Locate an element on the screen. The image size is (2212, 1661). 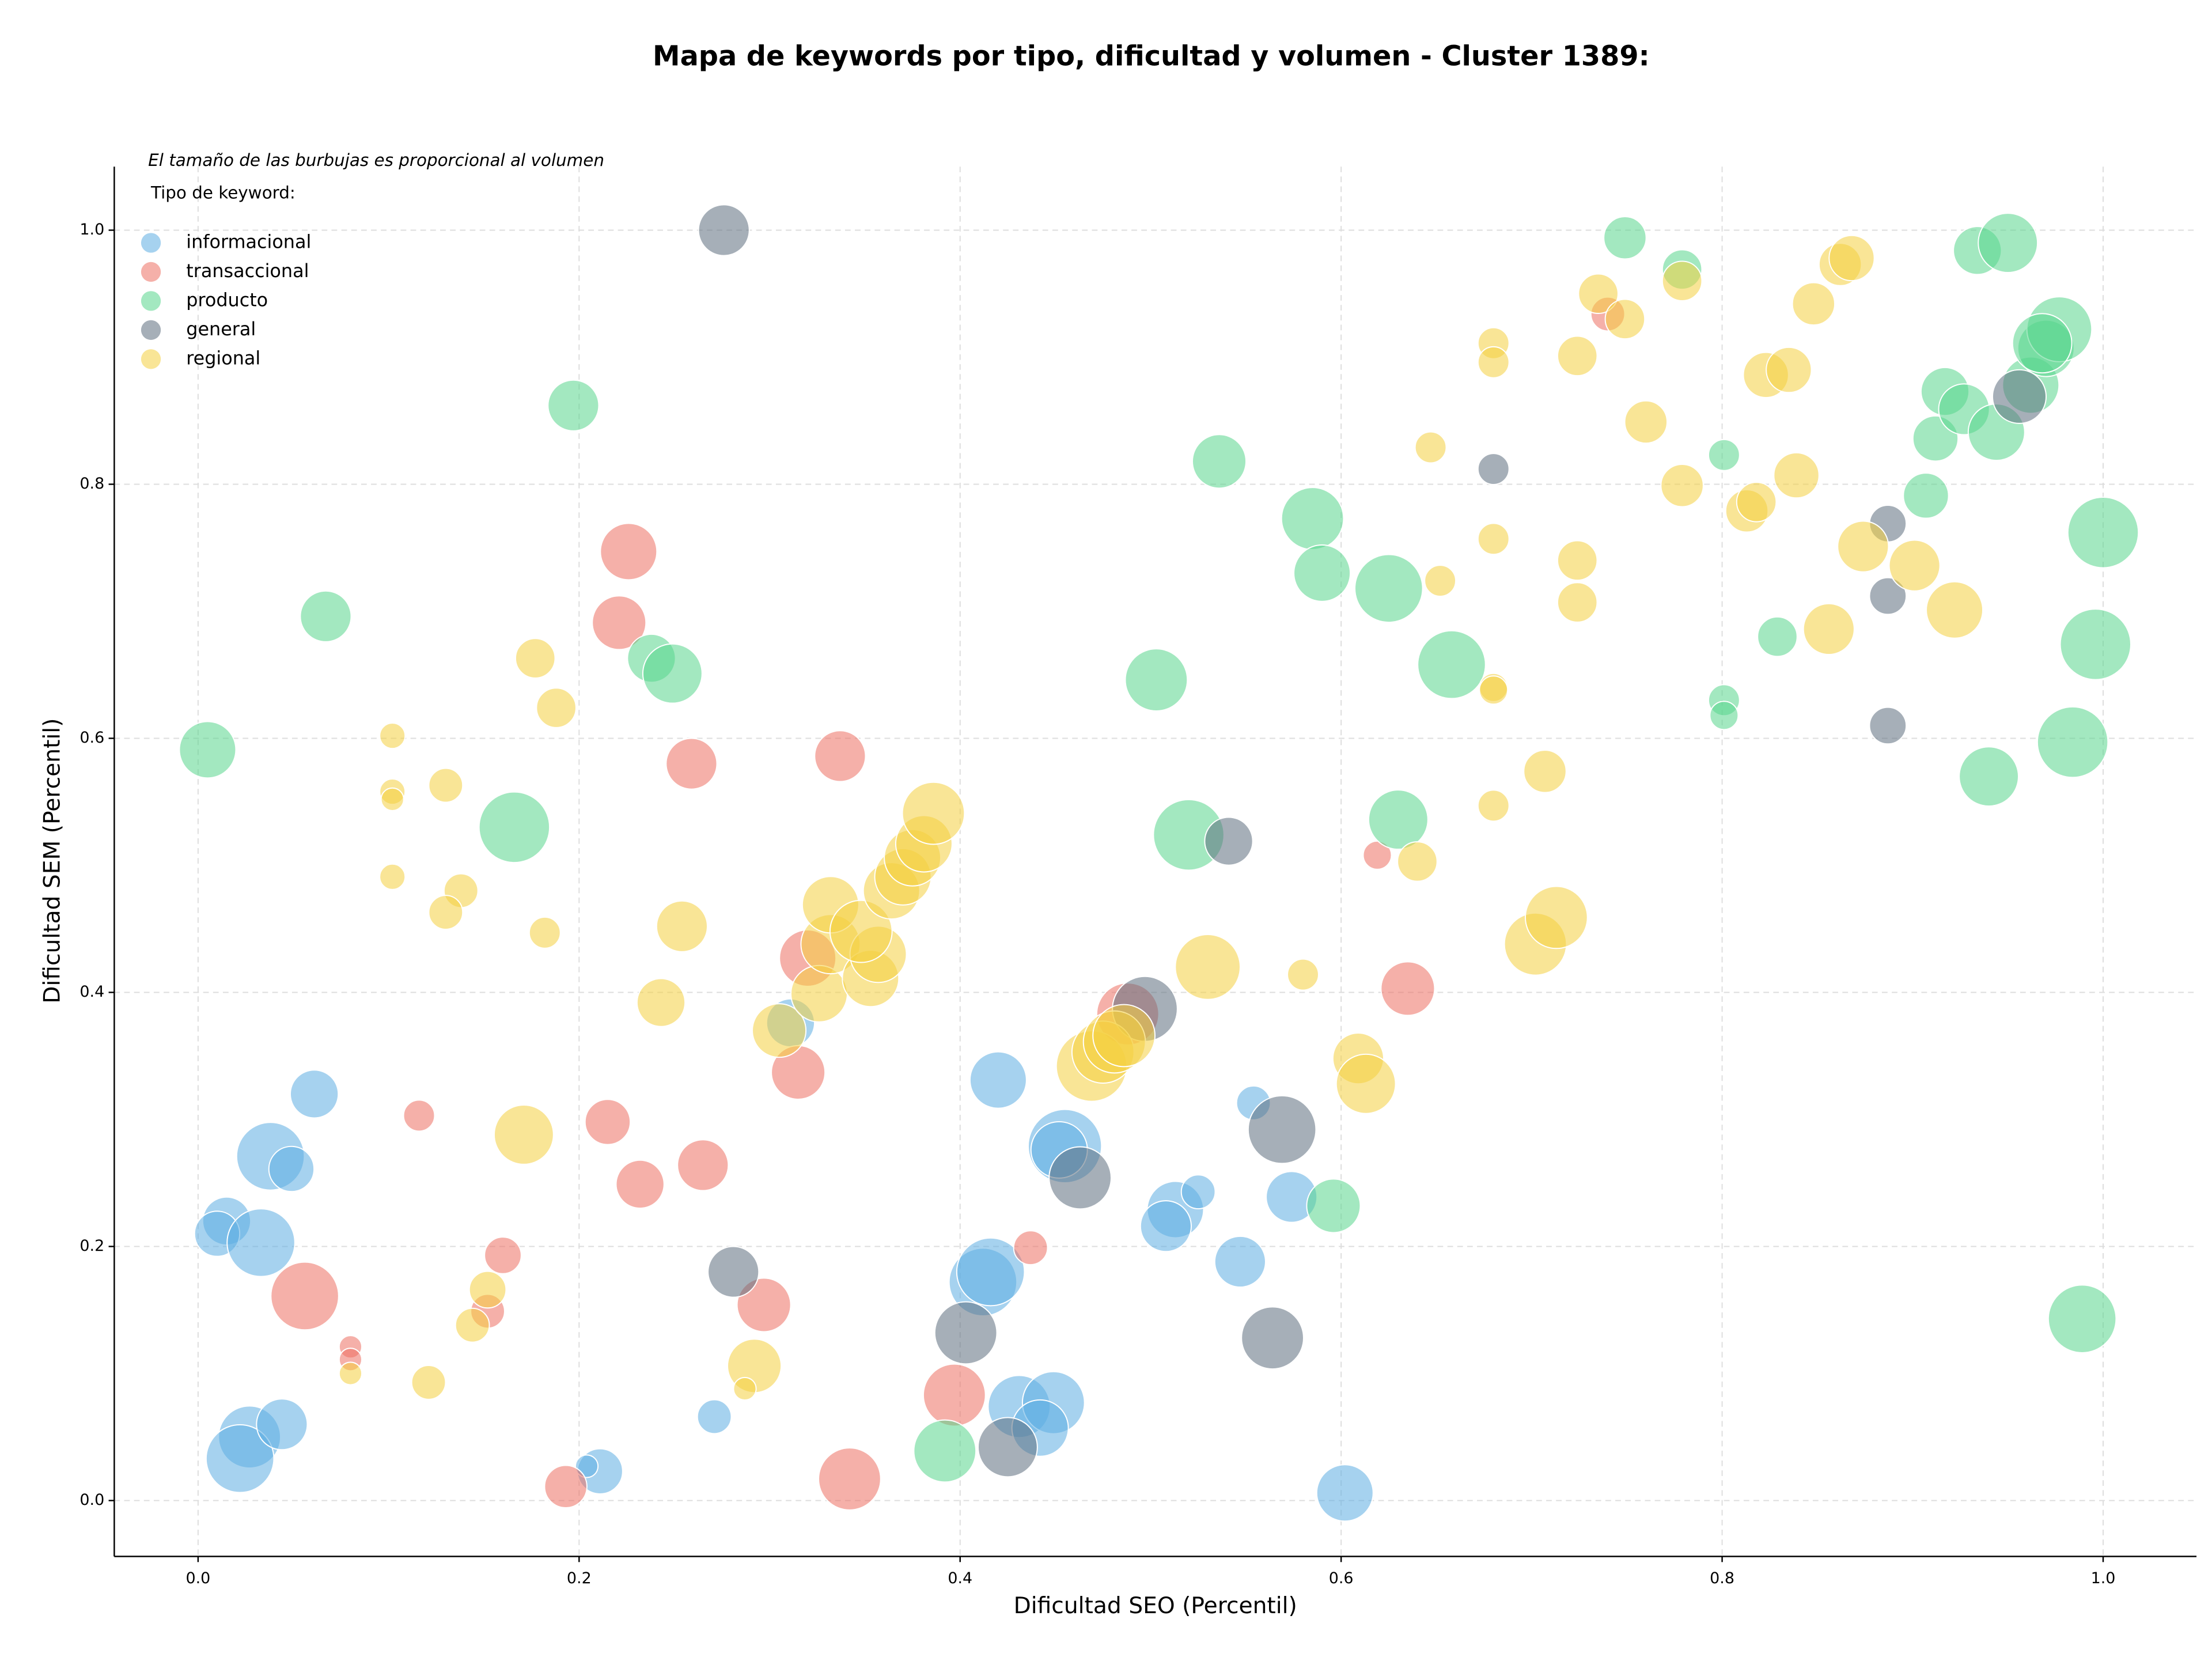
x-tick-label: 0.6 is located at coordinates (1341, 1578).